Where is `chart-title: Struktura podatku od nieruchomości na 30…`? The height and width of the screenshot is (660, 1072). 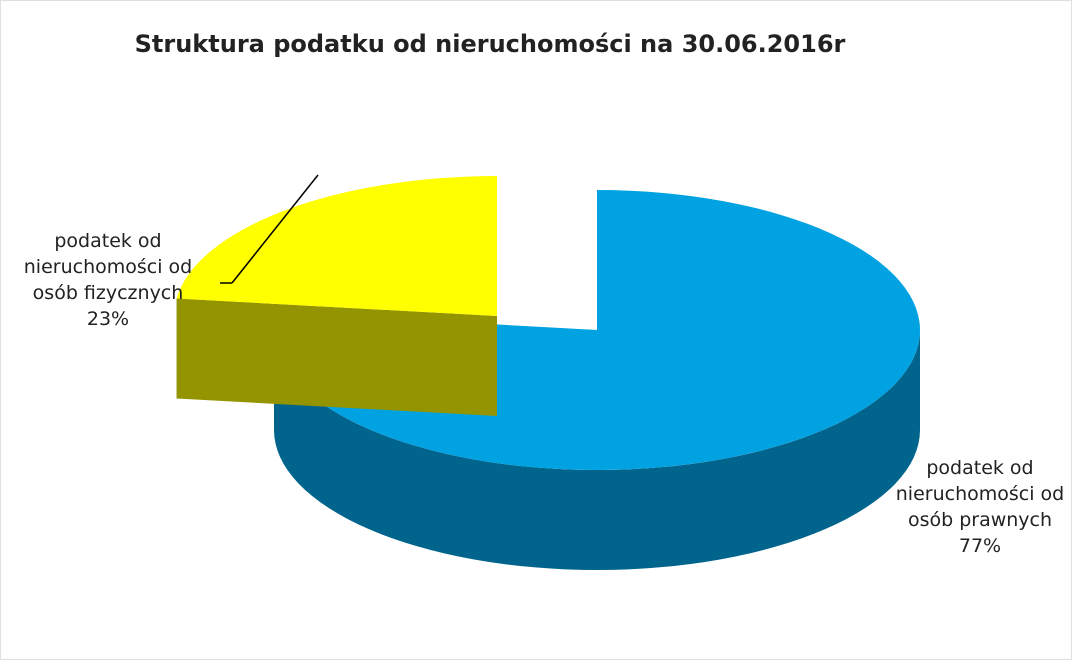
chart-title: Struktura podatku od nieruchomości na 30… is located at coordinates (490, 44).